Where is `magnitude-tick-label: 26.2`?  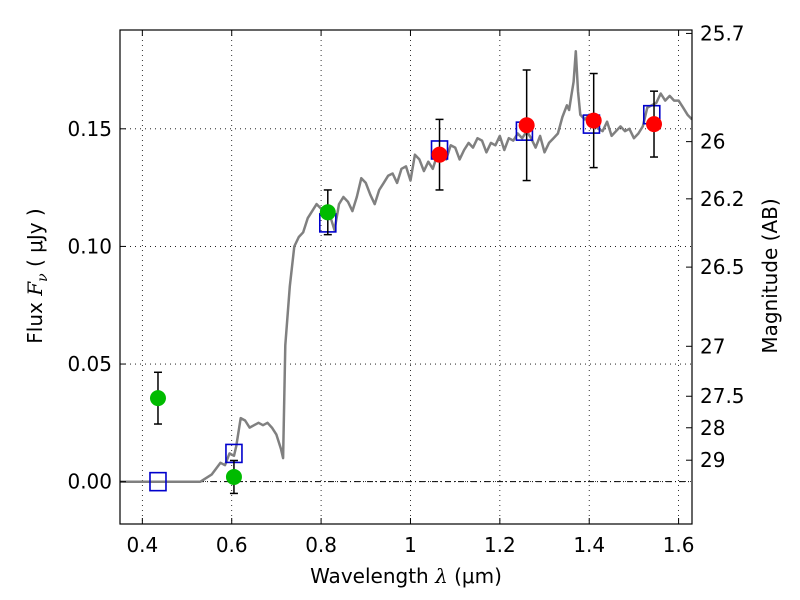 magnitude-tick-label: 26.2 is located at coordinates (722, 199).